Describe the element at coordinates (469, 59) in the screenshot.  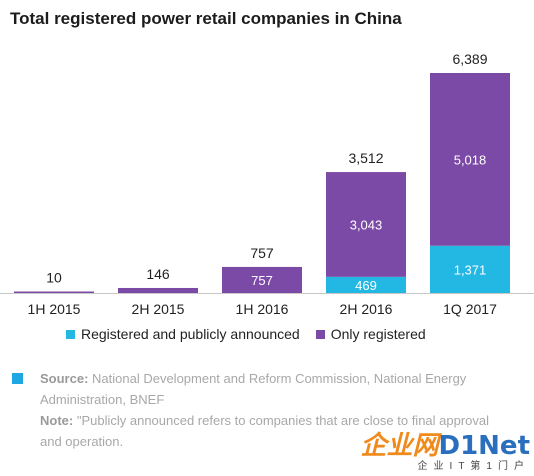
I see `total-label-1q-2017: 6,389` at that location.